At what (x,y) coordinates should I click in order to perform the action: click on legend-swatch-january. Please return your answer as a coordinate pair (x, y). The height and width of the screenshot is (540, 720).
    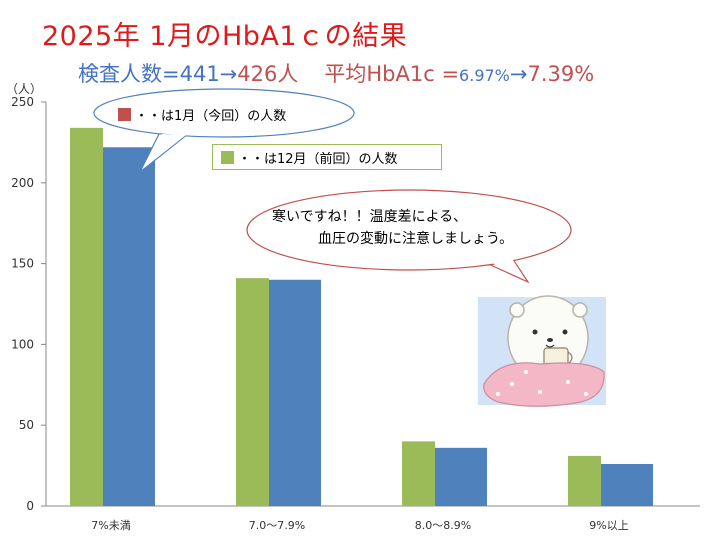
    Looking at the image, I should click on (124, 114).